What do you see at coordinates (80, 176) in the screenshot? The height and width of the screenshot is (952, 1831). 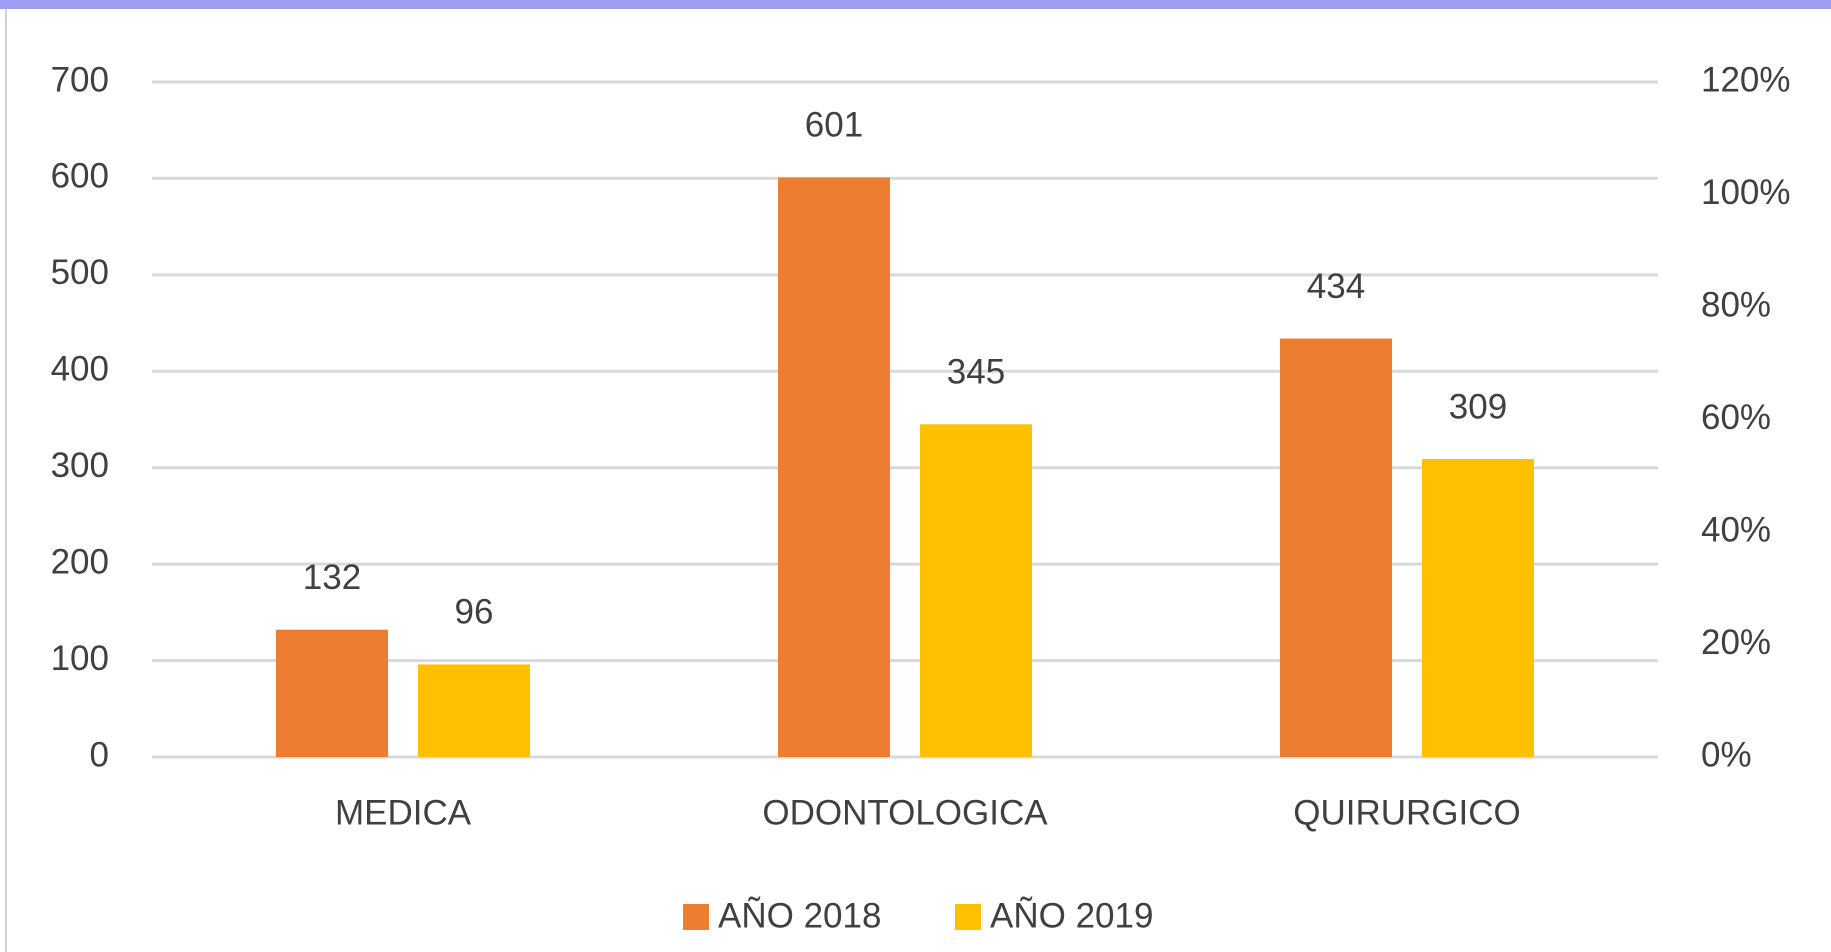 I see `y-tick-label: 600` at bounding box center [80, 176].